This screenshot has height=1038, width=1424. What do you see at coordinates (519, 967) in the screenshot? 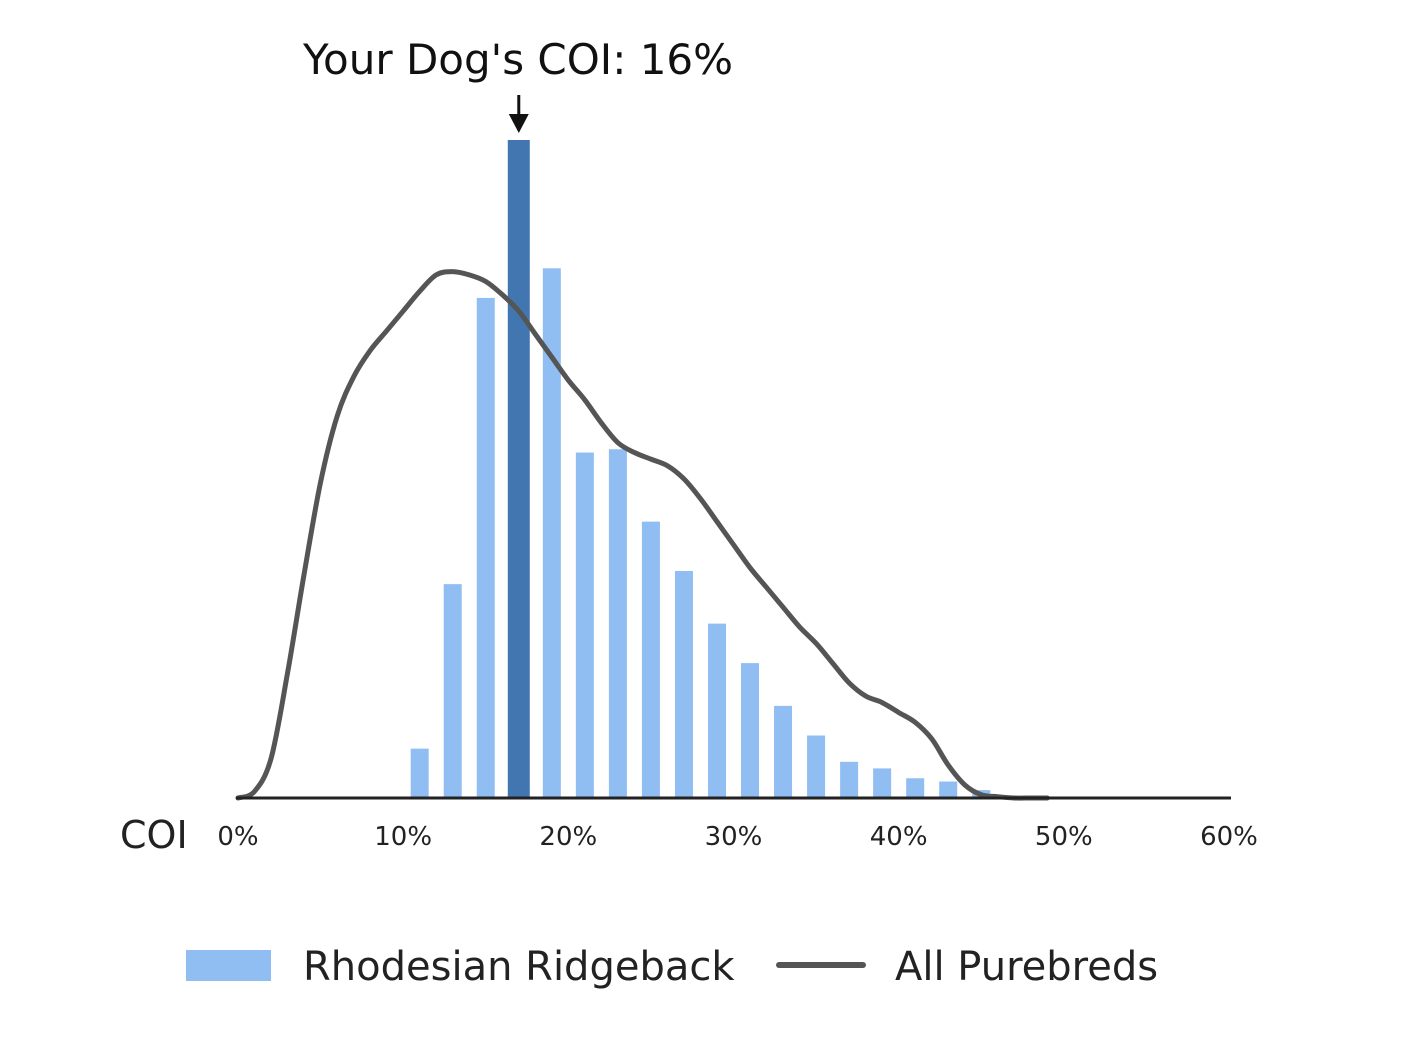
I see `legend-label-bars: Rhodesian Ridgeback` at bounding box center [519, 967].